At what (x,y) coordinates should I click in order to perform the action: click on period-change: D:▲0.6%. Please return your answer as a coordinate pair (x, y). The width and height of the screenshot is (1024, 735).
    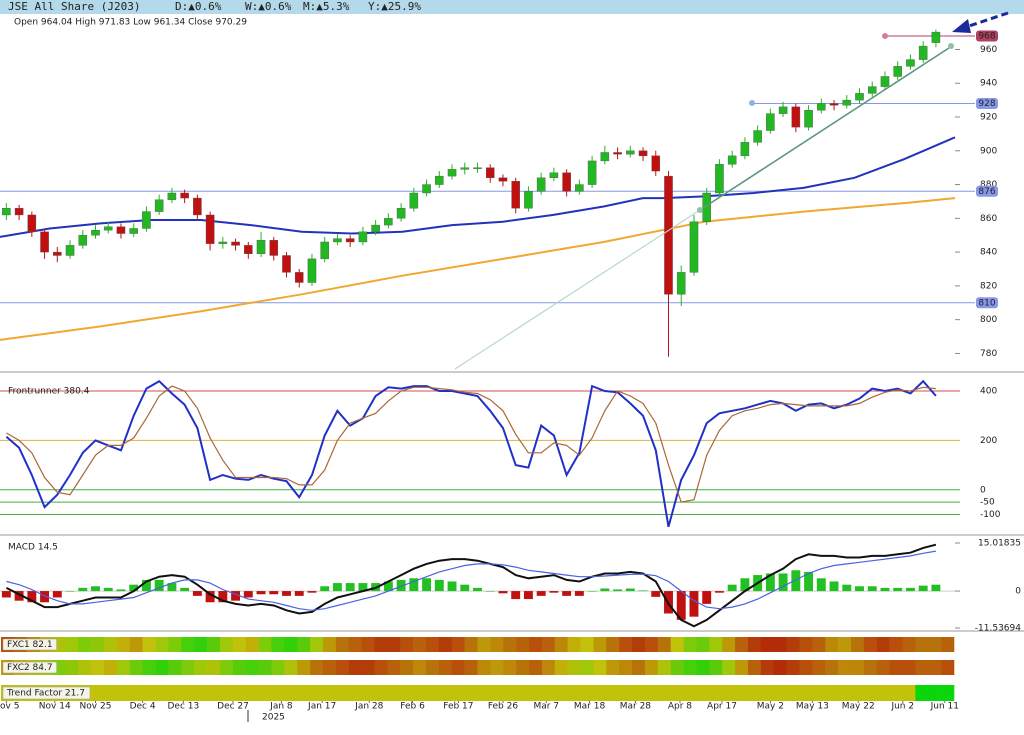
    Looking at the image, I should click on (198, 6).